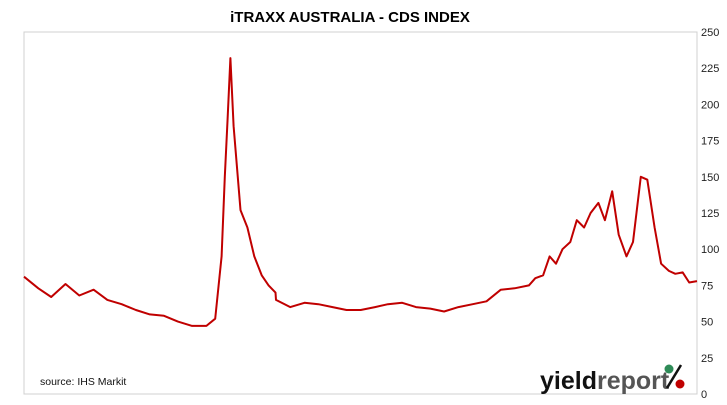 This screenshot has width=727, height=405. What do you see at coordinates (707, 323) in the screenshot?
I see `y-tick-label: 50` at bounding box center [707, 323].